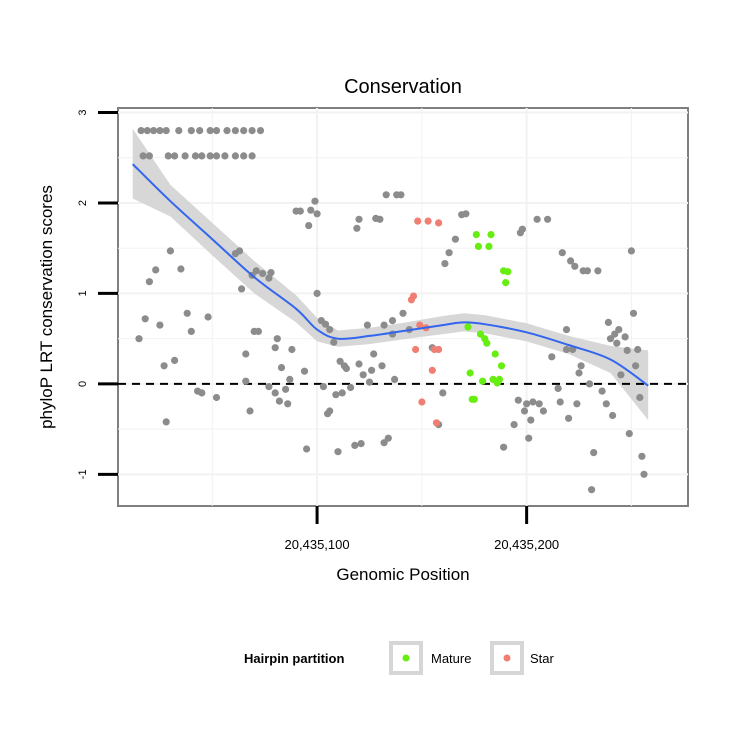 This screenshot has width=750, height=755. Describe the element at coordinates (526, 544) in the screenshot. I see `x-tick-label: 20,435,200` at that location.